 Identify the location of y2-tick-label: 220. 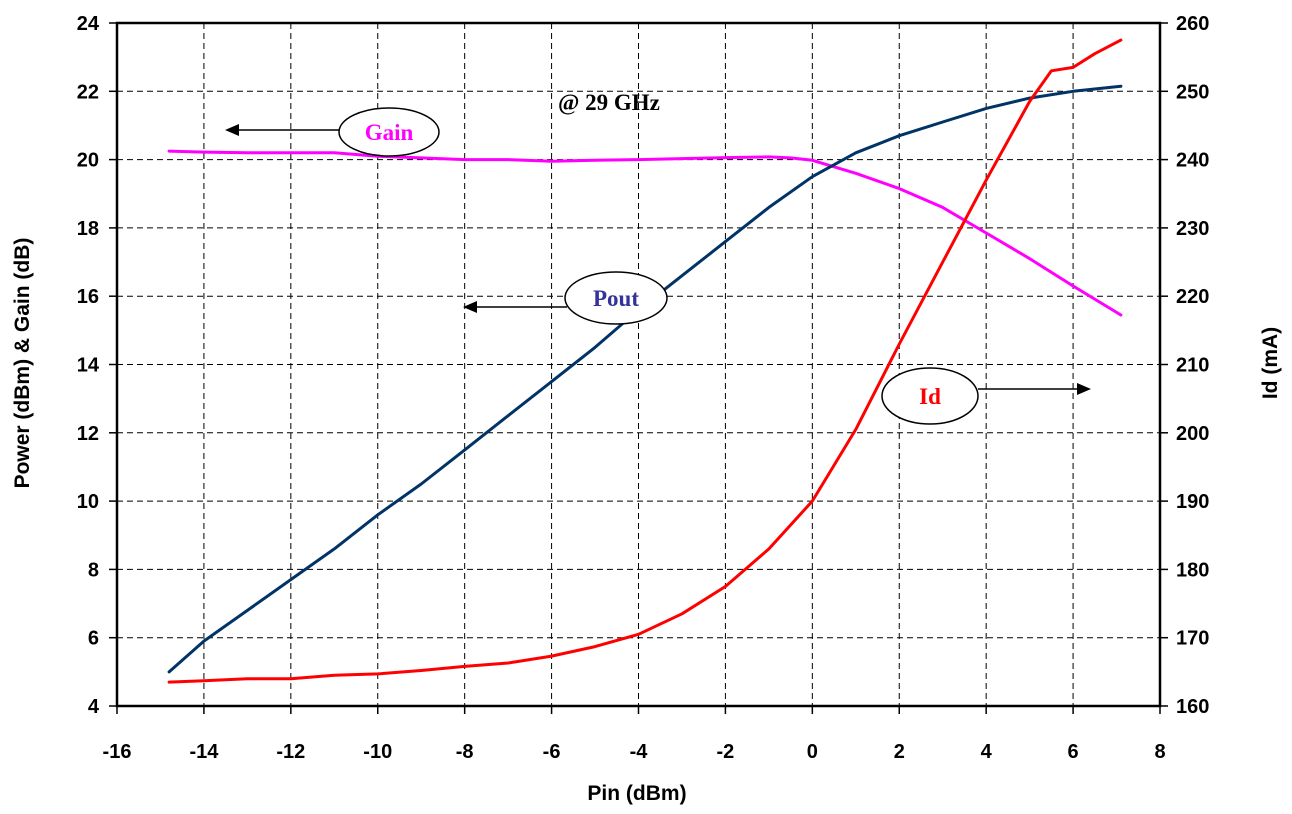
(1192, 297).